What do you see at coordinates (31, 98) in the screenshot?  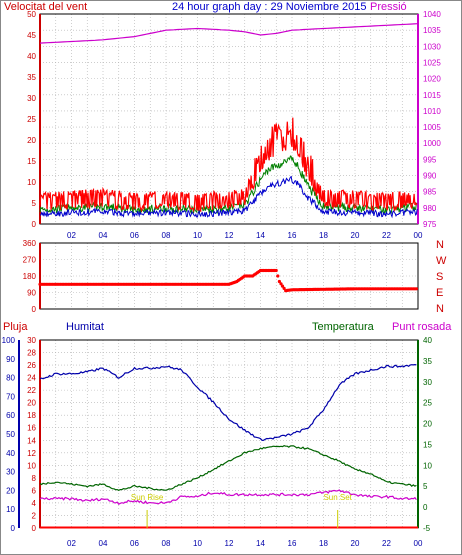 I see `wind-tick-label: 30` at bounding box center [31, 98].